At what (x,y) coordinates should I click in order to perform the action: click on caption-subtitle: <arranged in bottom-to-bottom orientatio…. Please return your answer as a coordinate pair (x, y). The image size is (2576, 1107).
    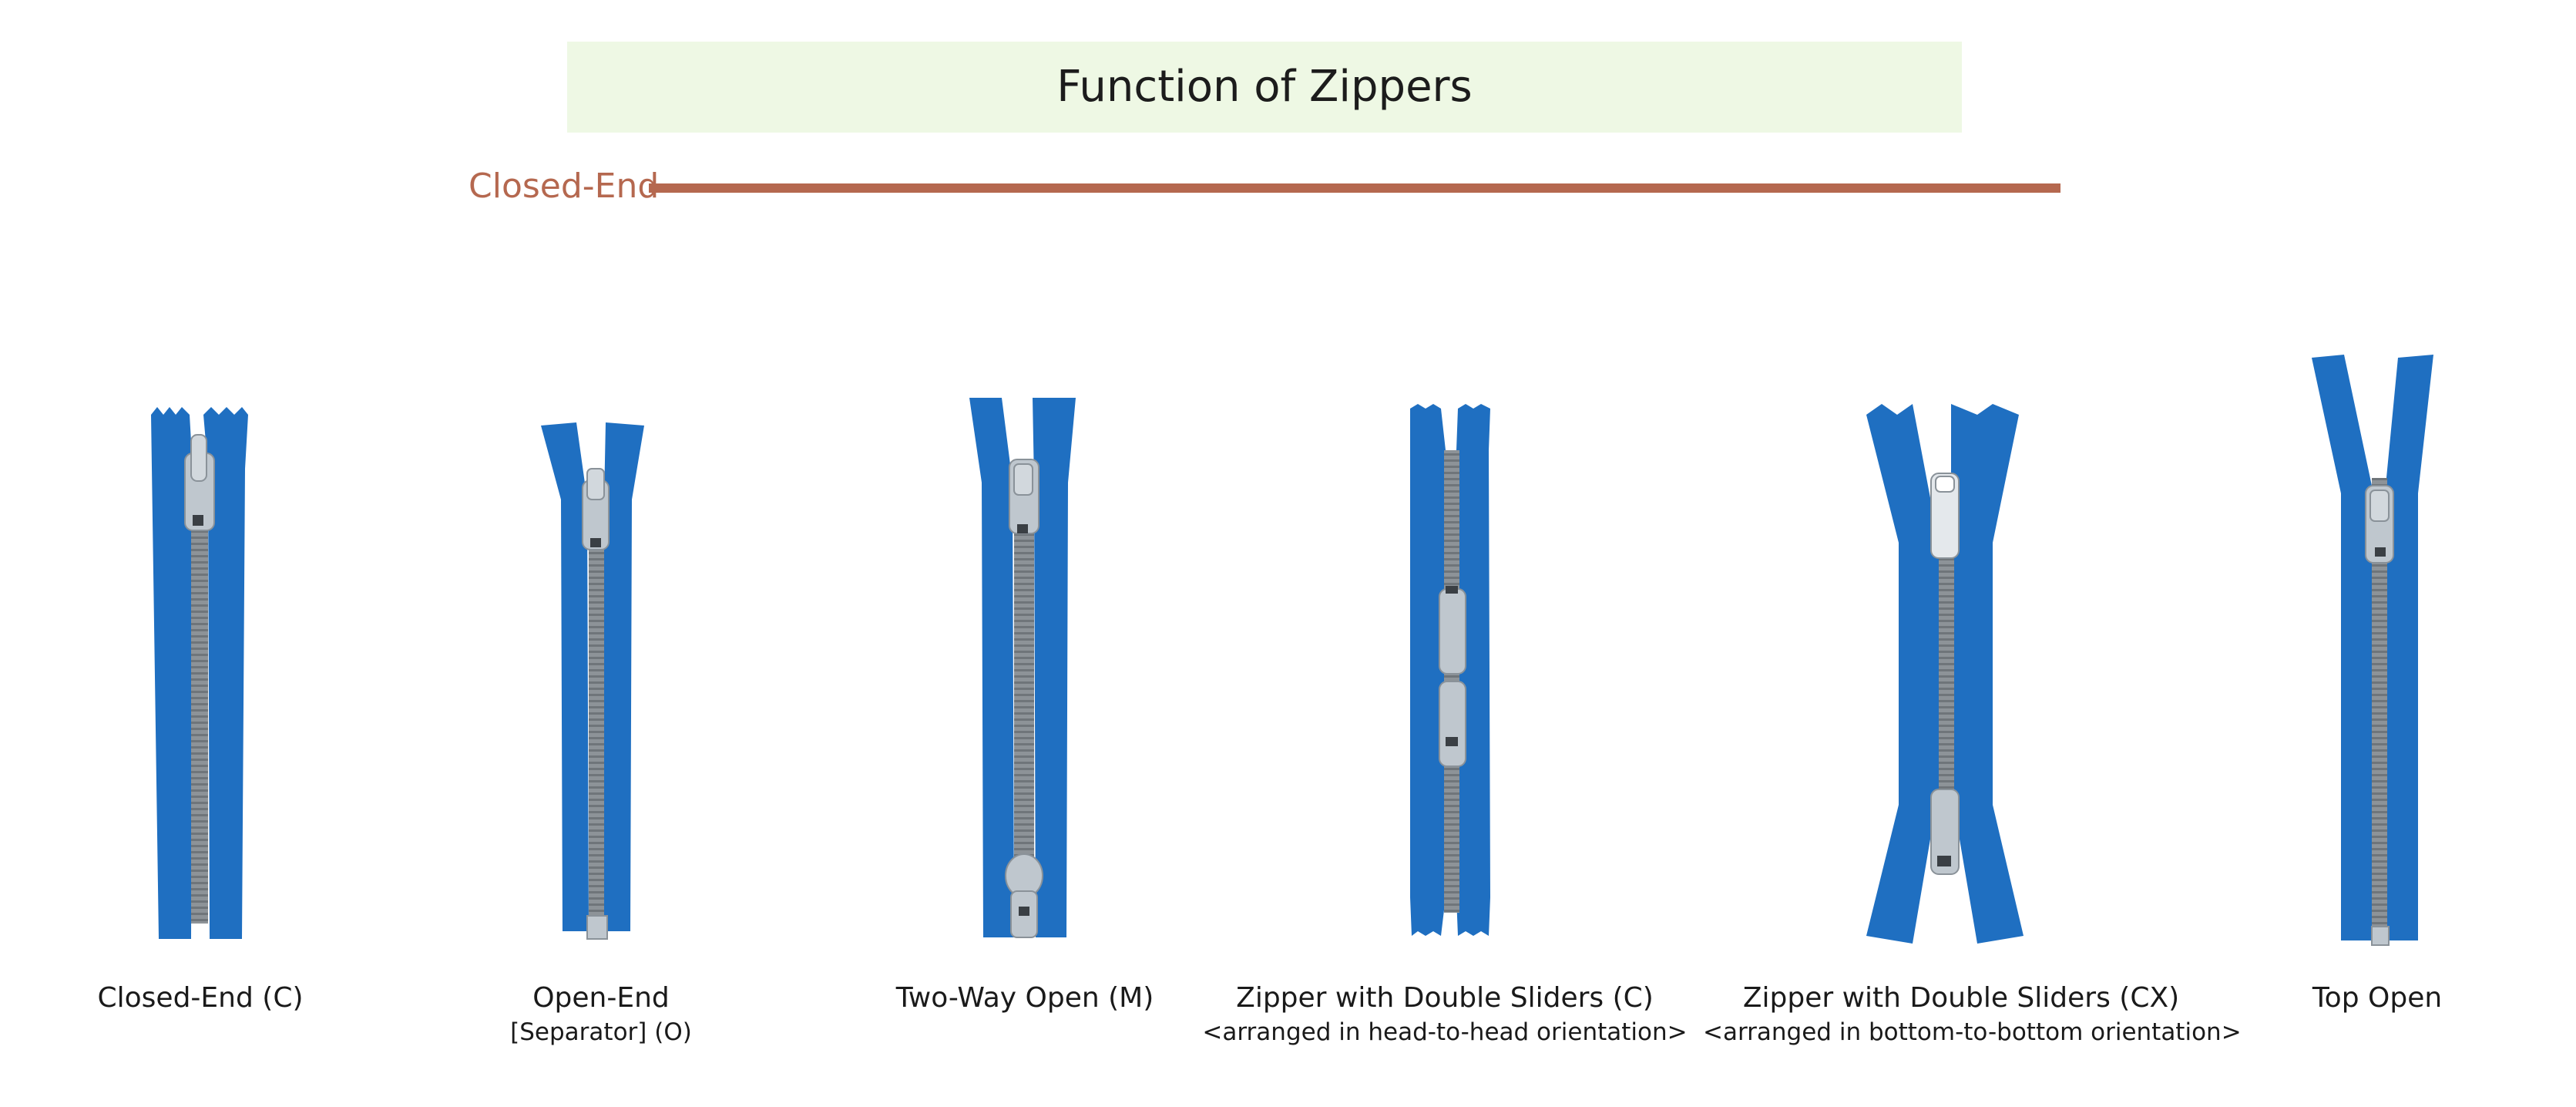
    Looking at the image, I should click on (1972, 1032).